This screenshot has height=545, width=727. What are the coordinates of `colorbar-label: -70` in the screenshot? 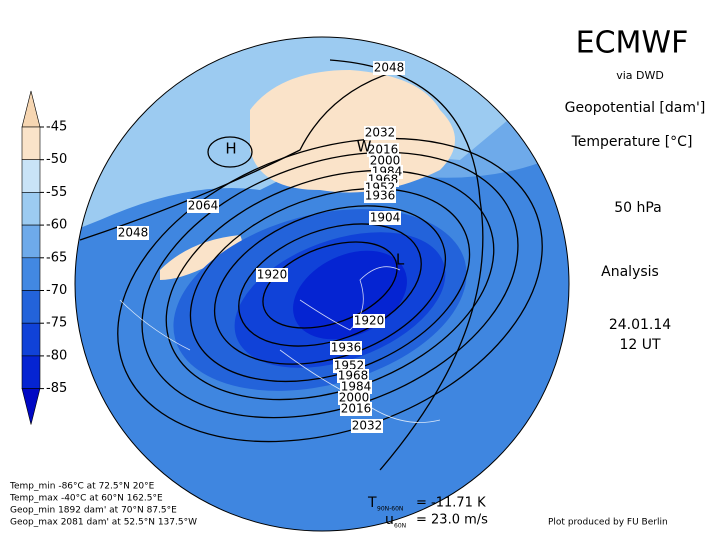 It's located at (56, 290).